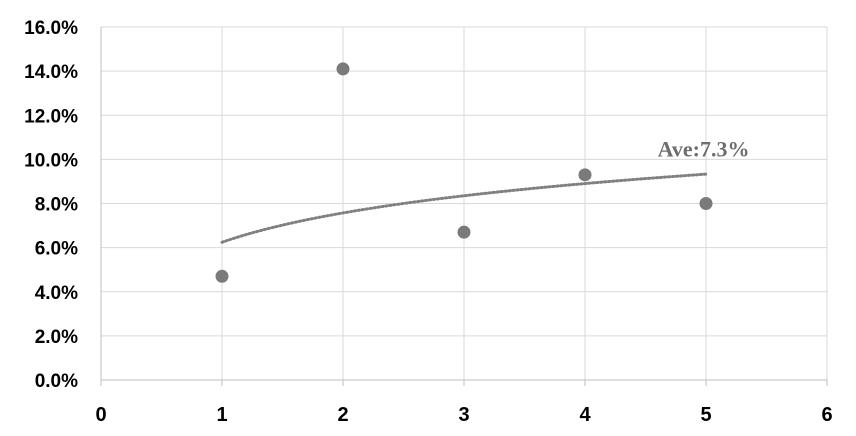 This screenshot has width=856, height=436. Describe the element at coordinates (51, 28) in the screenshot. I see `y-tick-label: 16.0%` at that location.